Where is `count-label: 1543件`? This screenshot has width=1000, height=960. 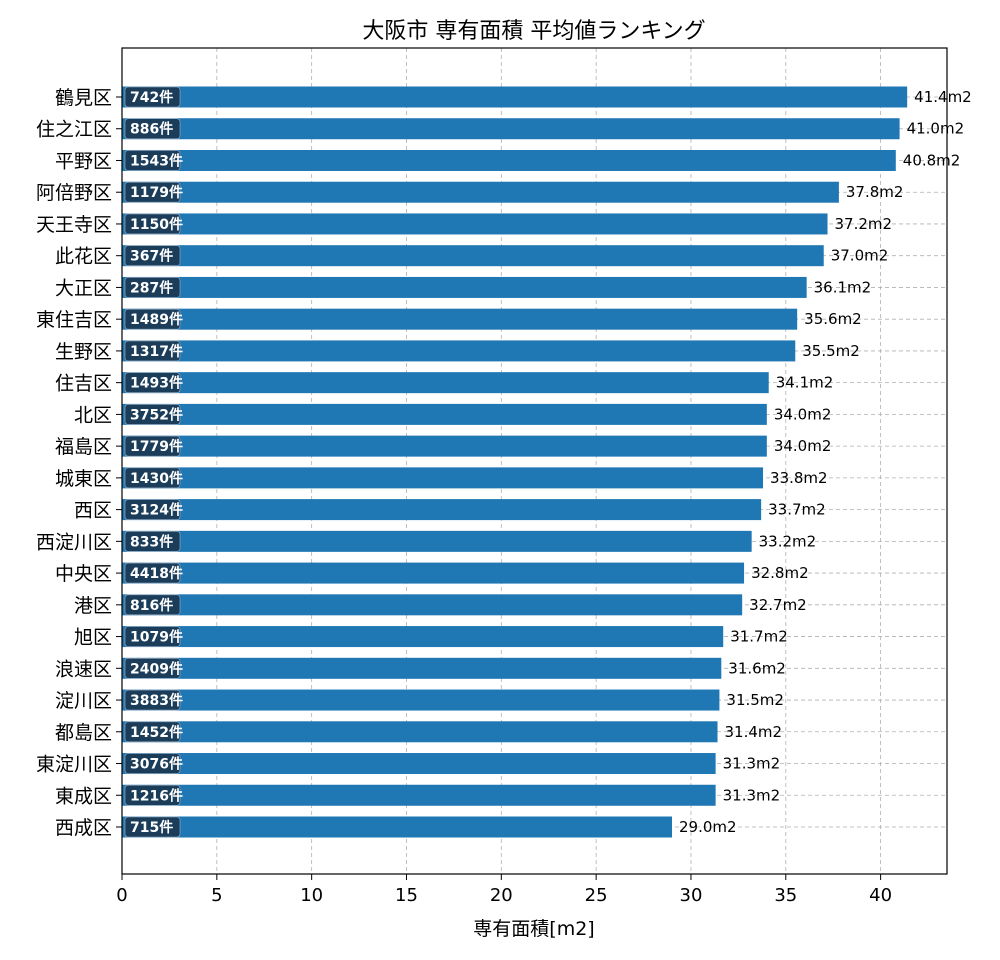
count-label: 1543件 is located at coordinates (156, 160).